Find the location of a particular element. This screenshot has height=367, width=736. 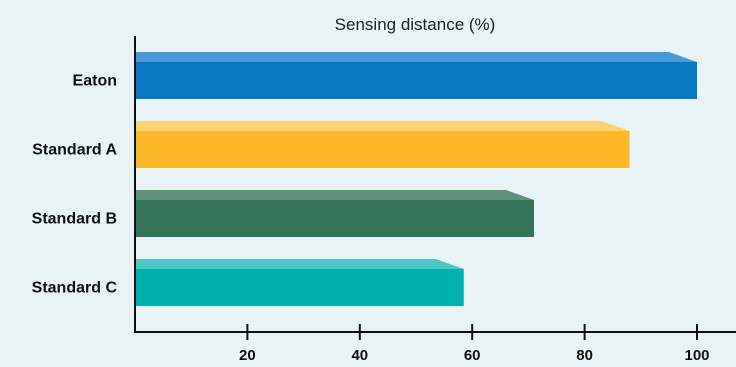

x-tick-label: 60 is located at coordinates (472, 355).